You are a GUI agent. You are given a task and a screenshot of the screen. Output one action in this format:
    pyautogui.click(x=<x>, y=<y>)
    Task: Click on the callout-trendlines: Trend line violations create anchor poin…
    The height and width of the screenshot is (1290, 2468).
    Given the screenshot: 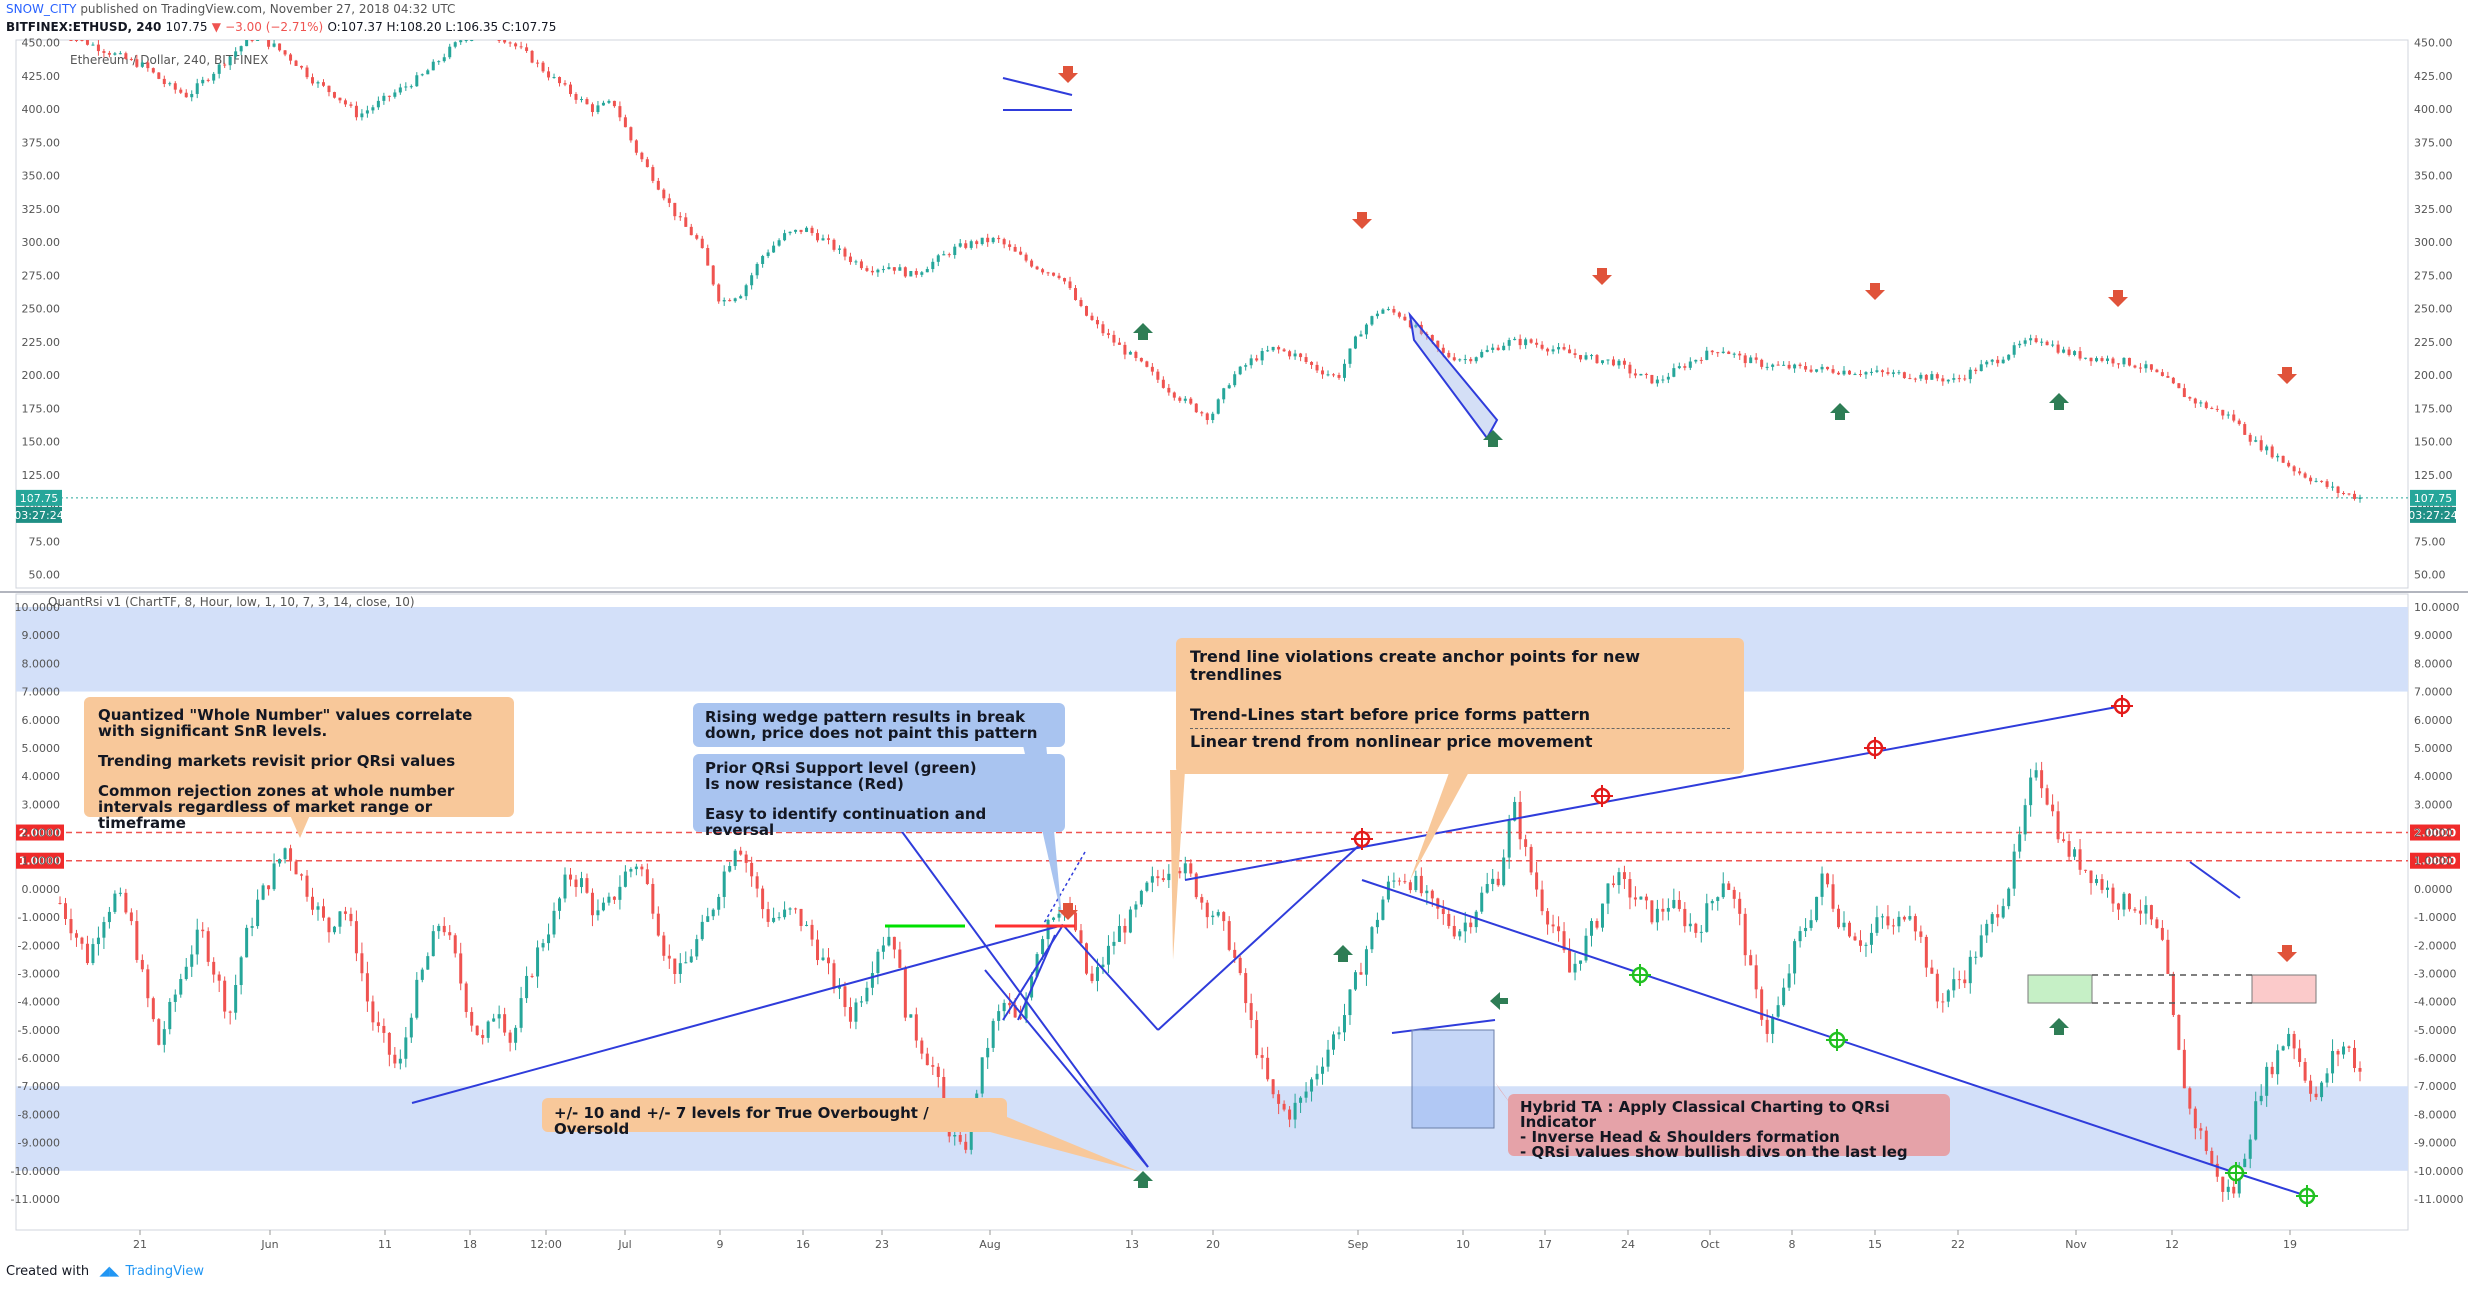 What is the action you would take?
    pyautogui.click(x=1460, y=706)
    